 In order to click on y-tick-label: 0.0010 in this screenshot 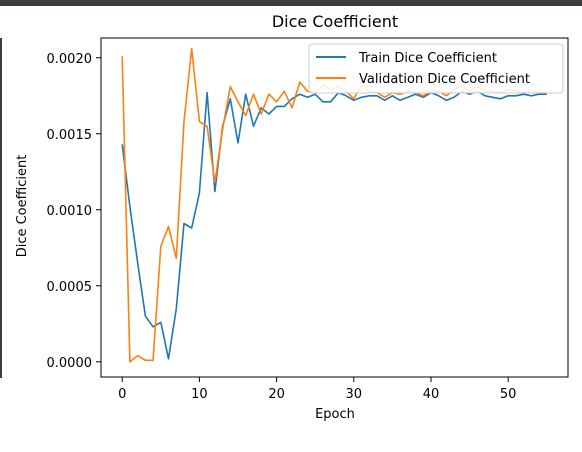, I will do `click(70, 211)`.